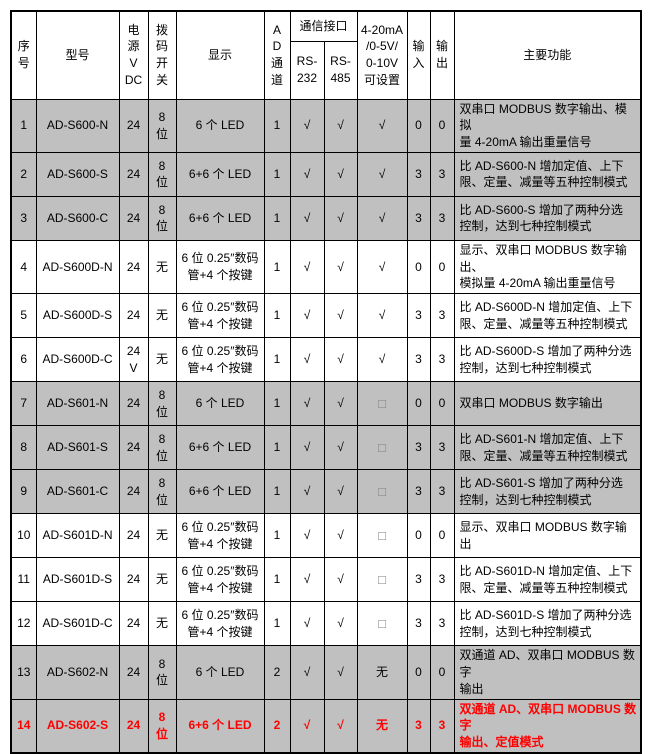 Image resolution: width=648 pixels, height=754 pixels. I want to click on cell-display: 6 个 LED, so click(220, 404).